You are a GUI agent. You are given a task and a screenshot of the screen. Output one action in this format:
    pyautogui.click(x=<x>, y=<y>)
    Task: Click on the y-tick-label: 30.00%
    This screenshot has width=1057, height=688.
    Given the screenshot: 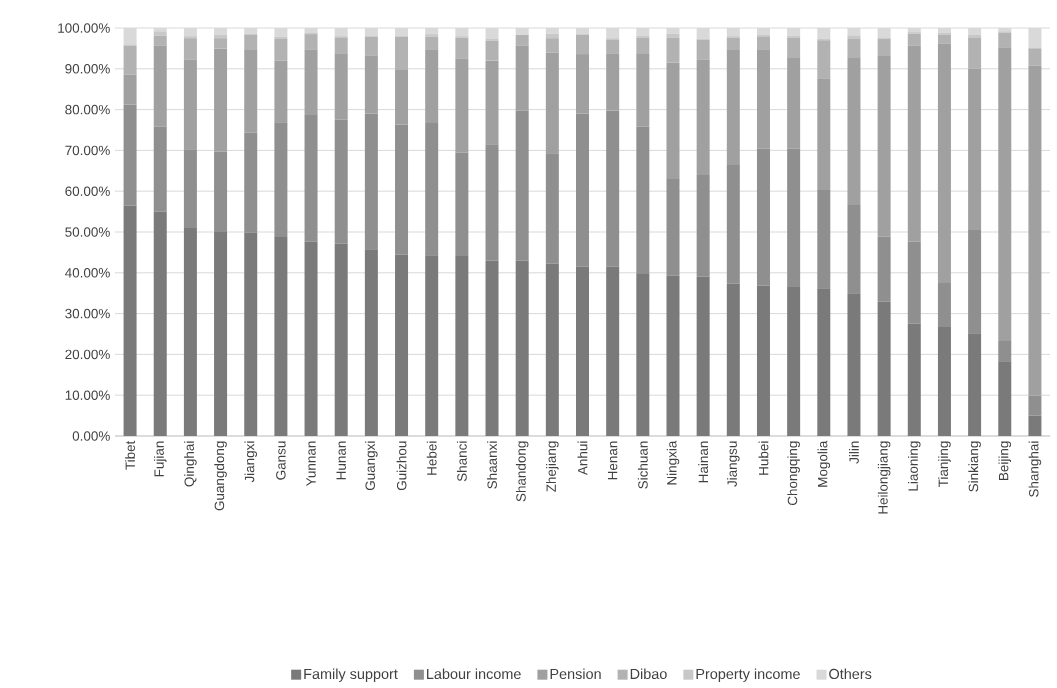 What is the action you would take?
    pyautogui.click(x=87, y=313)
    